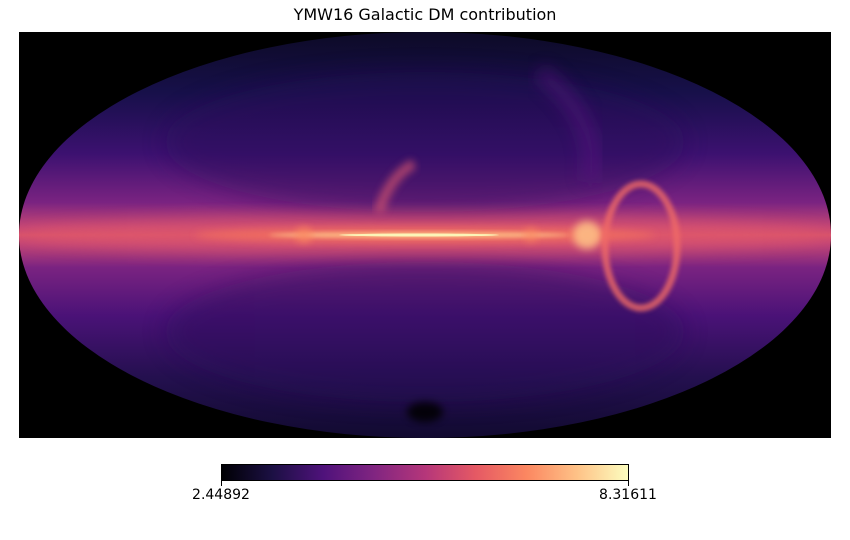 The image size is (850, 540). I want to click on dark-spot, so click(425, 412).